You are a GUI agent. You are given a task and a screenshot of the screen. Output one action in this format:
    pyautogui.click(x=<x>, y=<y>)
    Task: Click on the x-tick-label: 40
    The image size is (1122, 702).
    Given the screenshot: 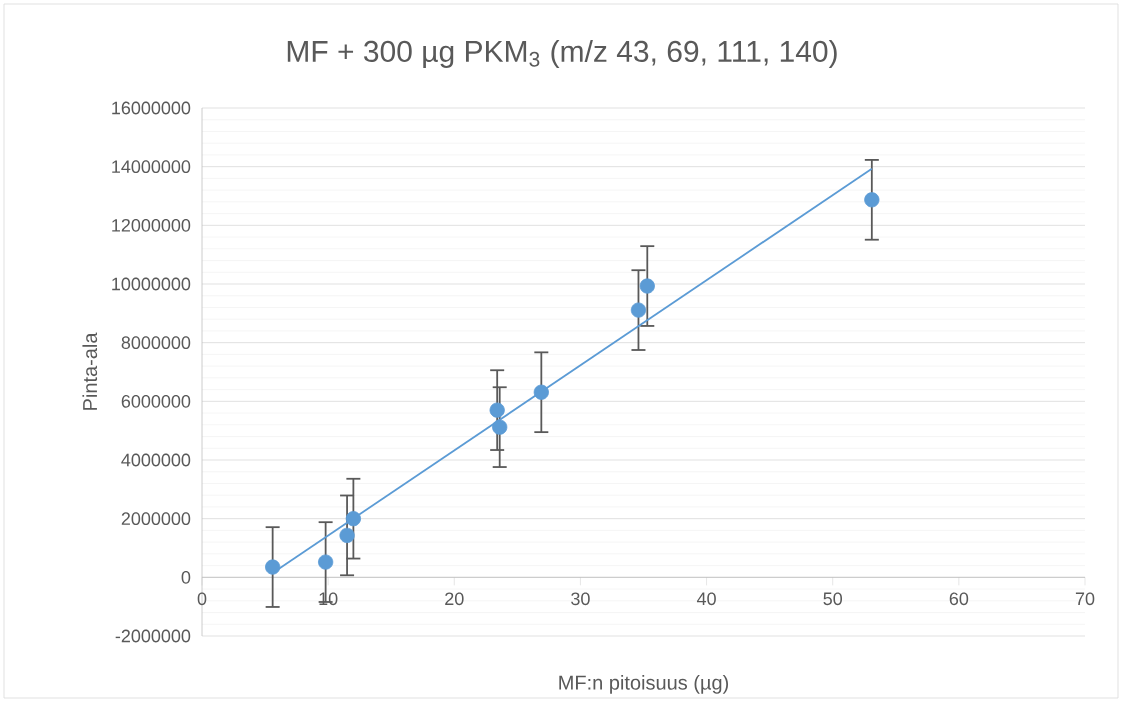 What is the action you would take?
    pyautogui.click(x=706, y=599)
    